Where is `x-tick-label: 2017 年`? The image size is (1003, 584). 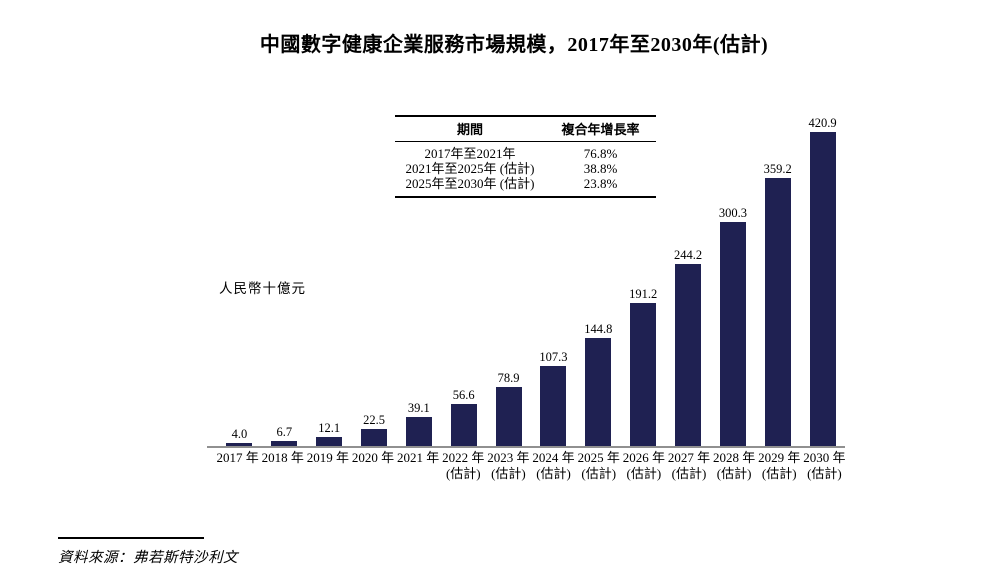
x-tick-label: 2017 年 is located at coordinates (237, 466).